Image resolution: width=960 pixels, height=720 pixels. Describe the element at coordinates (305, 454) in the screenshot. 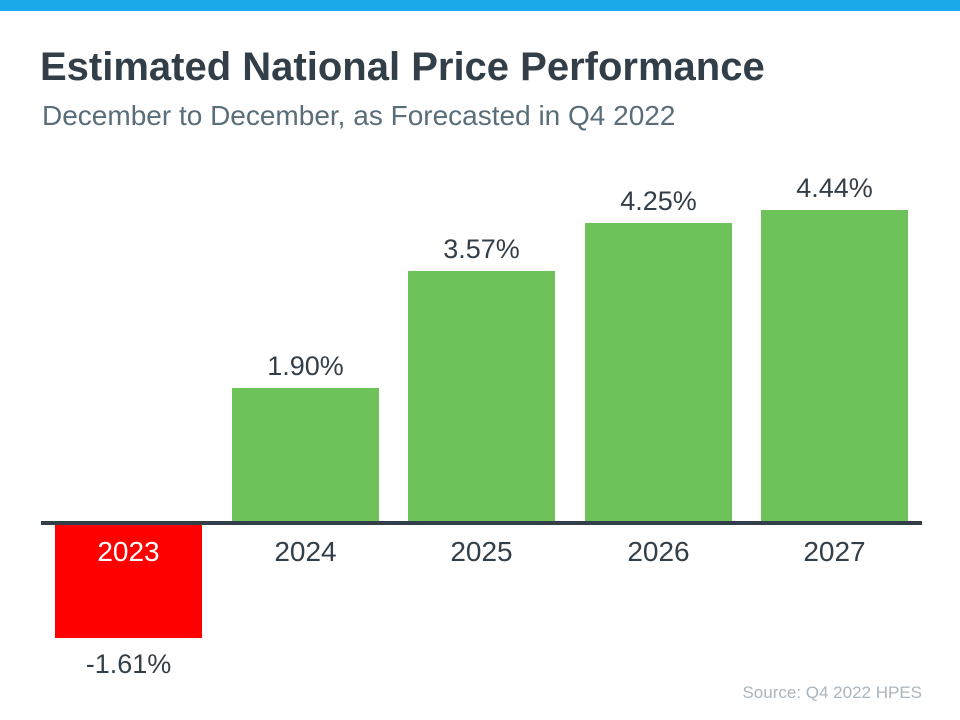

I see `bar-2024` at that location.